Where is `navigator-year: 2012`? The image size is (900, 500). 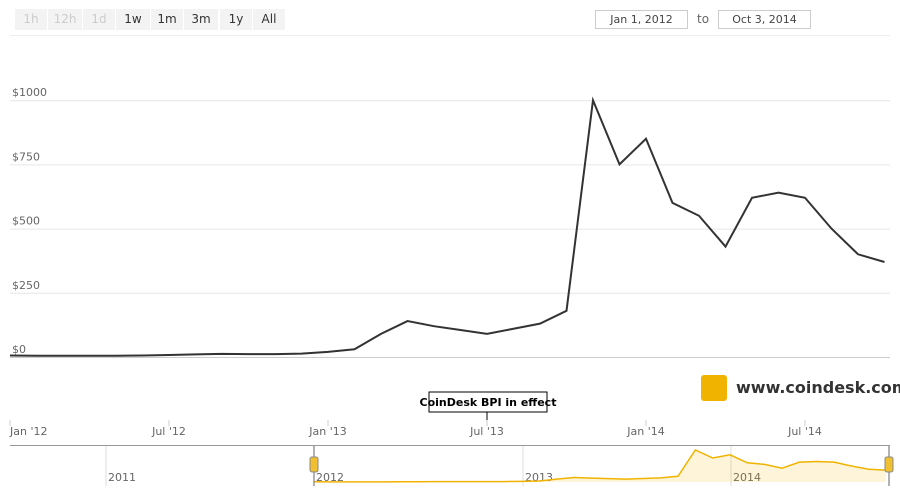 navigator-year: 2012 is located at coordinates (330, 477).